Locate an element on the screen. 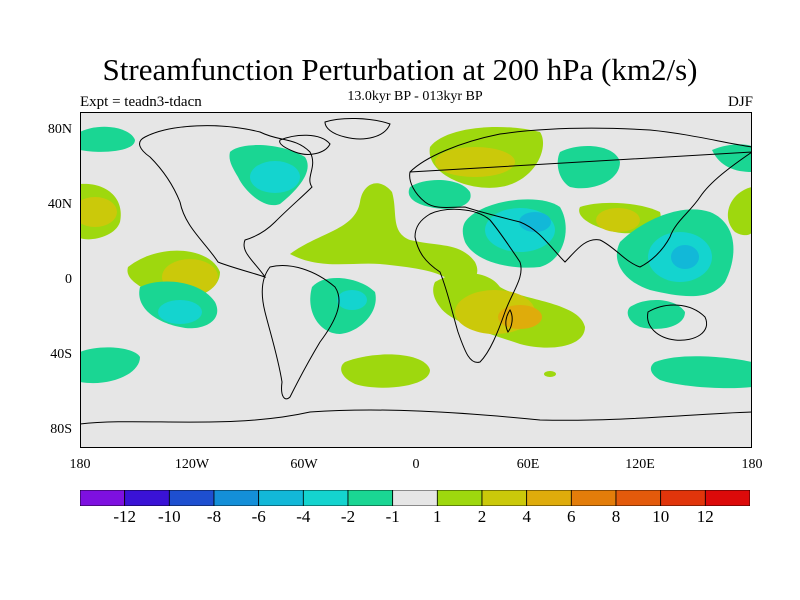 Image resolution: width=800 pixels, height=600 pixels. colorbar-label: -2 is located at coordinates (348, 516).